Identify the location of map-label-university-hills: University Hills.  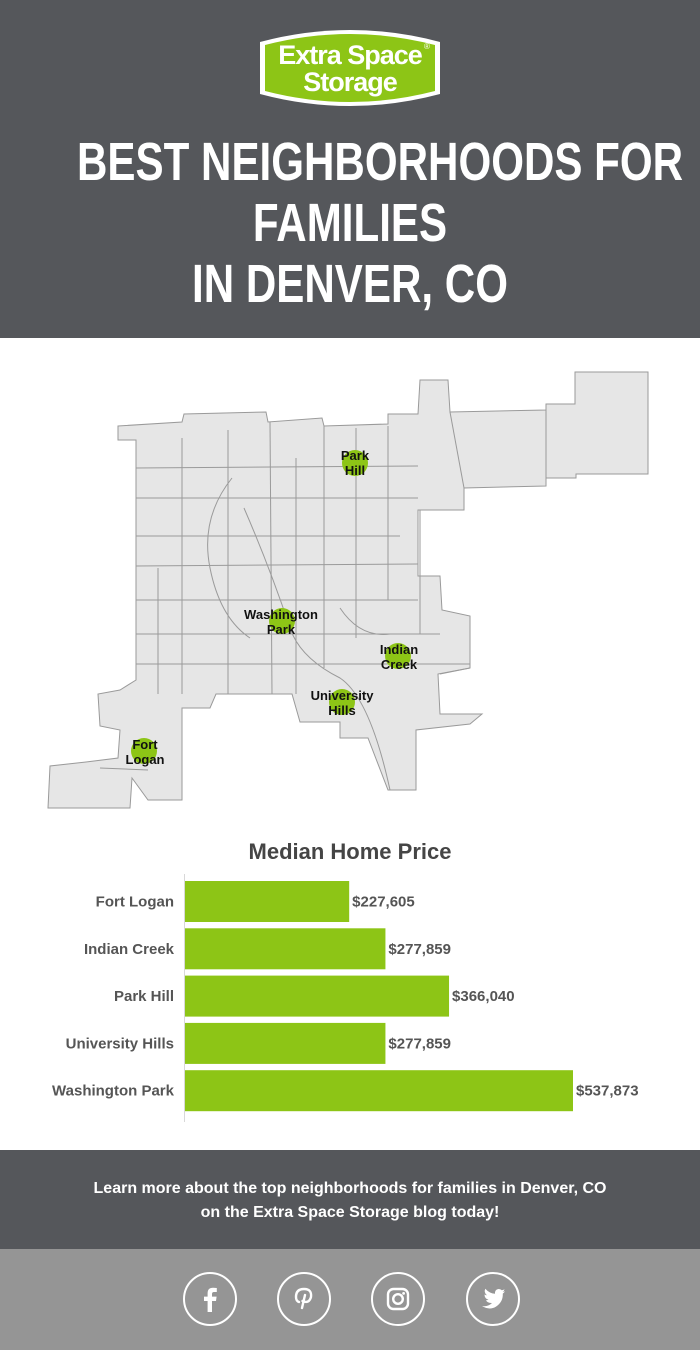
(342, 703).